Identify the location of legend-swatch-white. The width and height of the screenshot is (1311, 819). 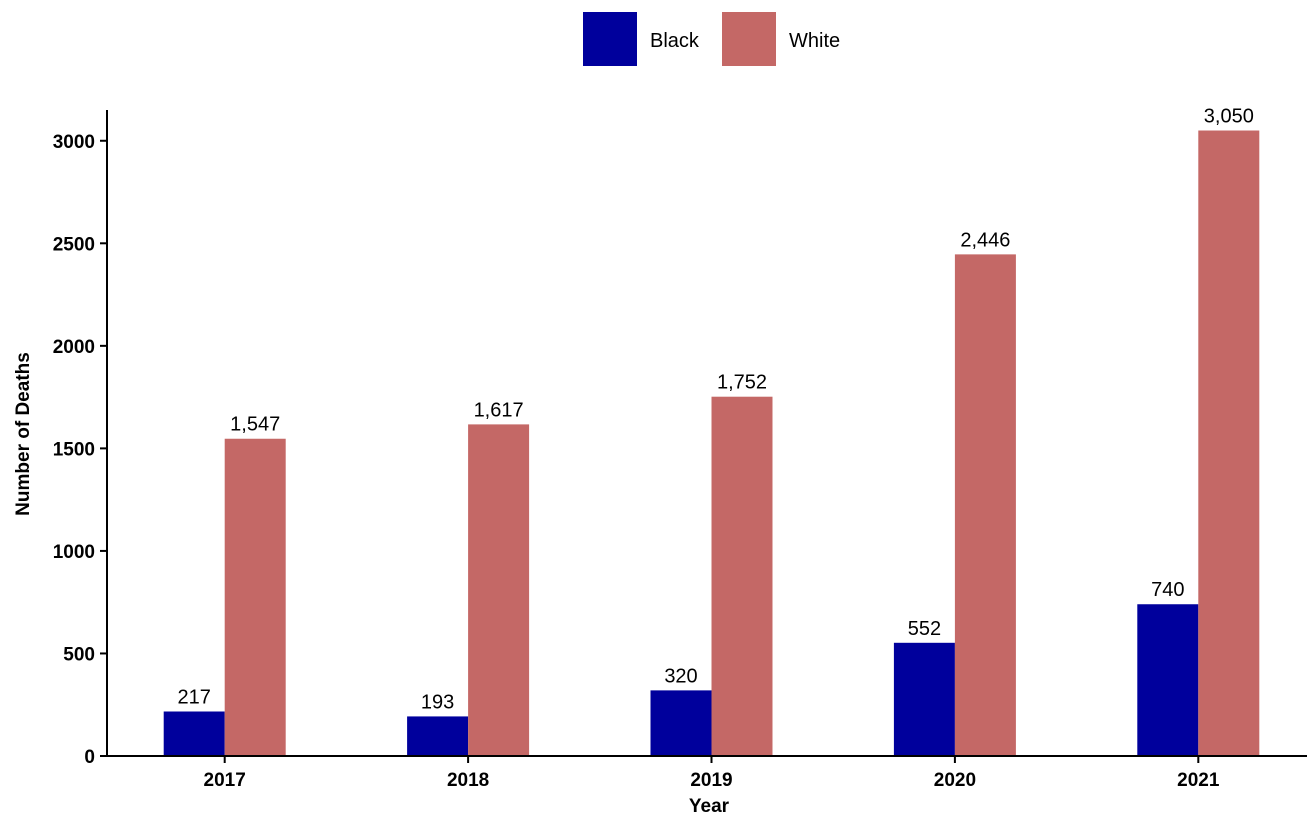
(749, 39).